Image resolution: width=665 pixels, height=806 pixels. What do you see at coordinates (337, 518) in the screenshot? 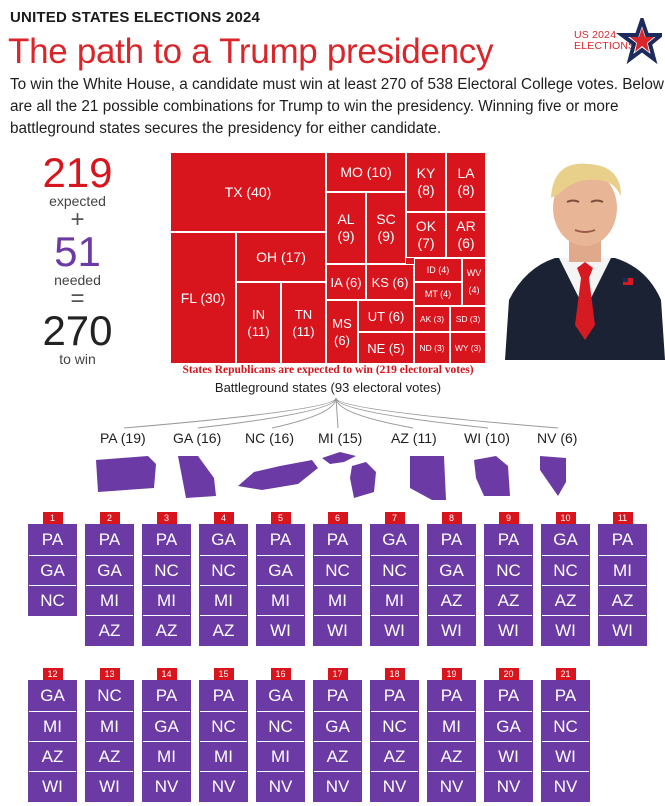
I see `combination-number: 6` at bounding box center [337, 518].